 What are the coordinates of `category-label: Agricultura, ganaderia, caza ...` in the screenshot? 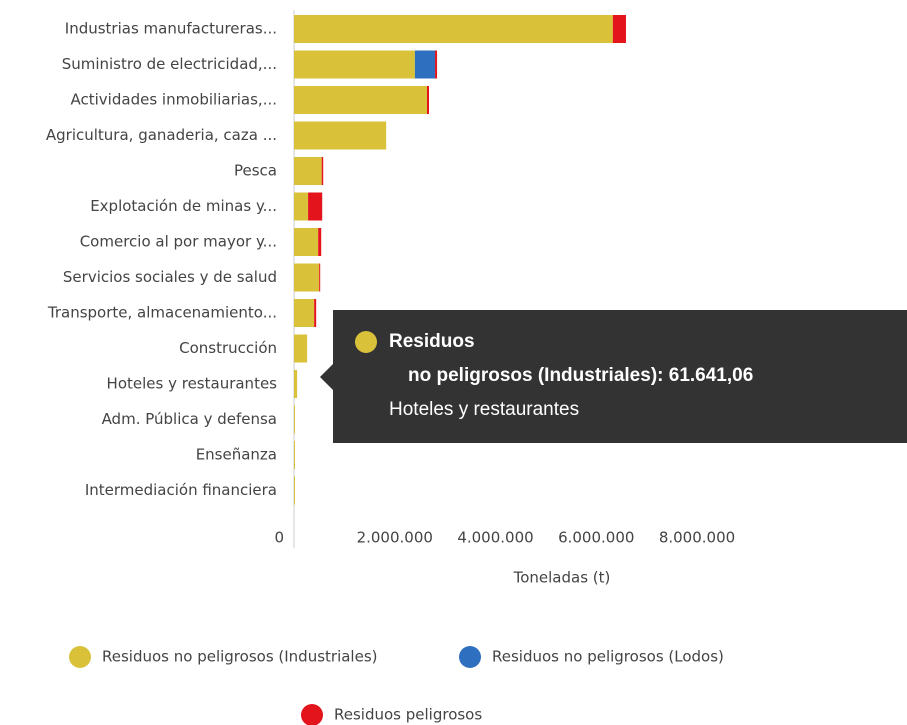 It's located at (161, 135).